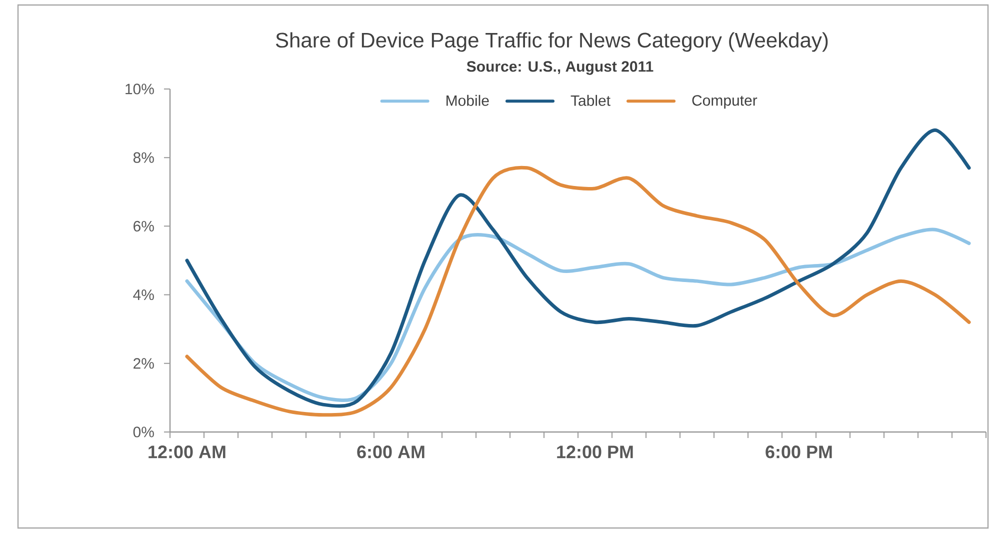 This screenshot has width=993, height=540. Describe the element at coordinates (143, 432) in the screenshot. I see `y-tick-label: 0%` at that location.